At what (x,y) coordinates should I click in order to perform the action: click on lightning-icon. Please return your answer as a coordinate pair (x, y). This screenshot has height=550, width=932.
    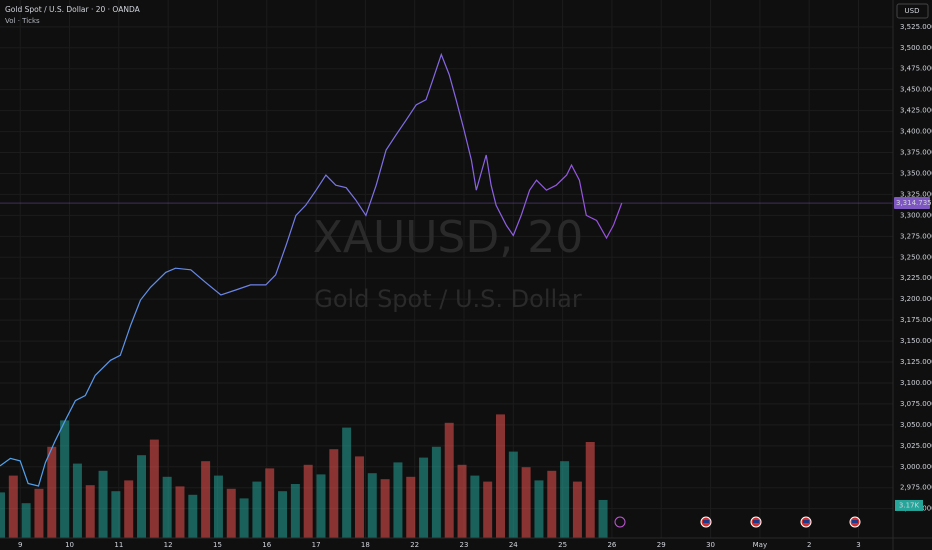
    Looking at the image, I should click on (620, 522).